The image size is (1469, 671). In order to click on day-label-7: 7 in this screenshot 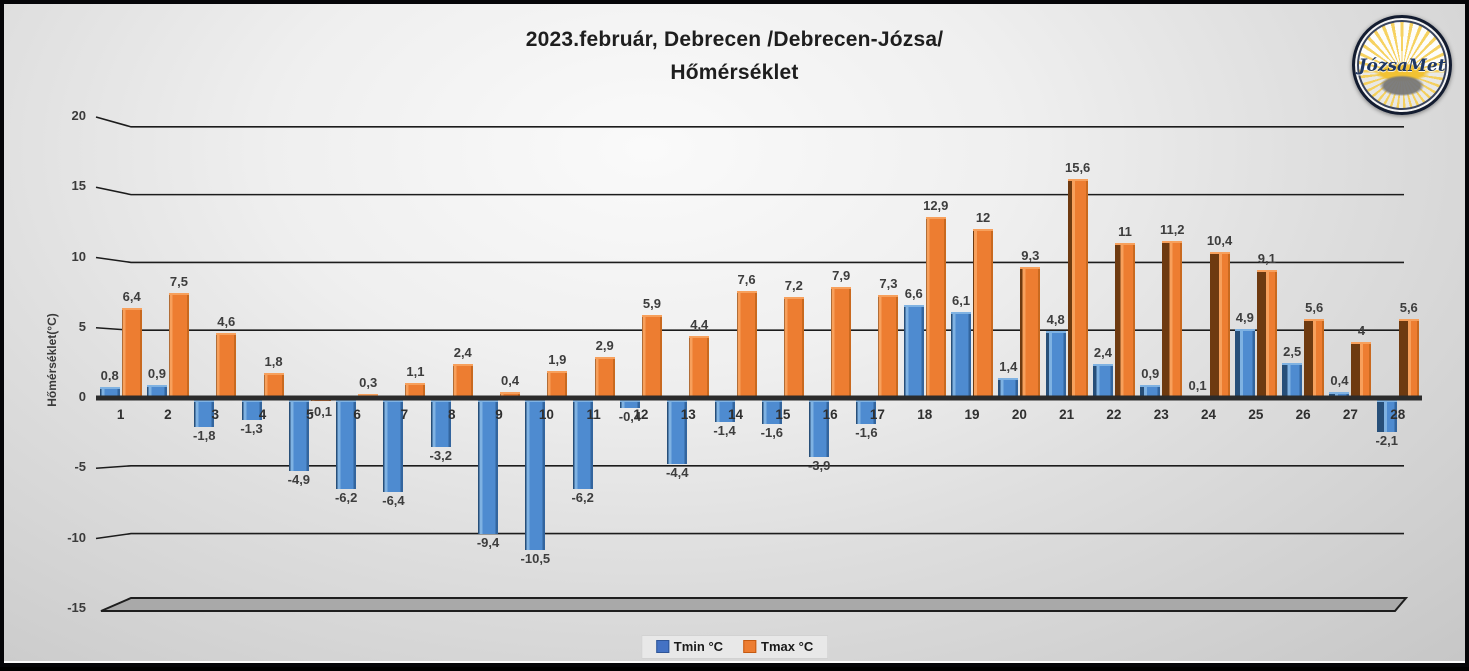, I will do `click(404, 414)`.